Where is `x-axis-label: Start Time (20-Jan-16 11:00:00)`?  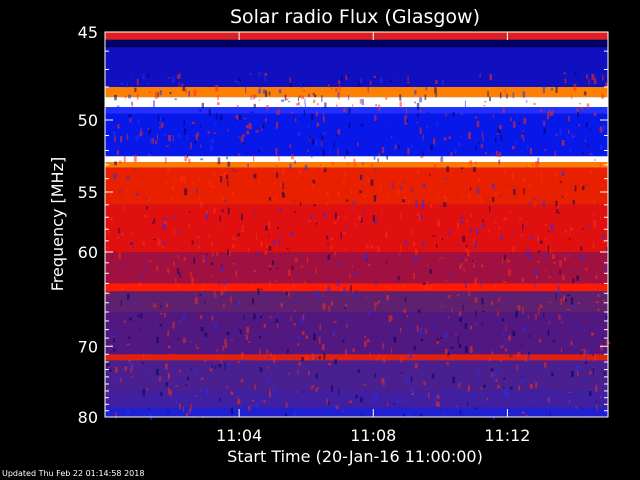
x-axis-label: Start Time (20-Jan-16 11:00:00) is located at coordinates (355, 456).